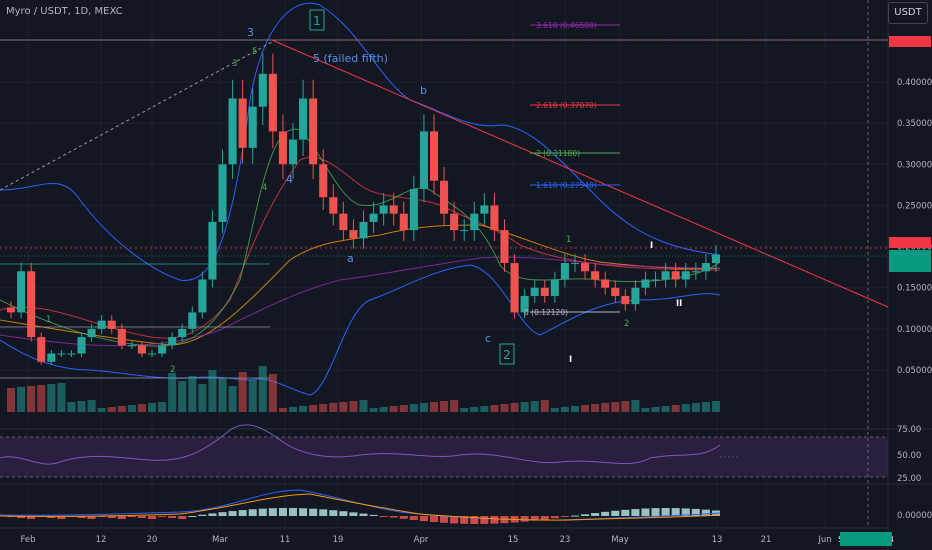 This screenshot has height=550, width=932. Describe the element at coordinates (909, 430) in the screenshot. I see `rsi-tick-label: 75.00` at that location.